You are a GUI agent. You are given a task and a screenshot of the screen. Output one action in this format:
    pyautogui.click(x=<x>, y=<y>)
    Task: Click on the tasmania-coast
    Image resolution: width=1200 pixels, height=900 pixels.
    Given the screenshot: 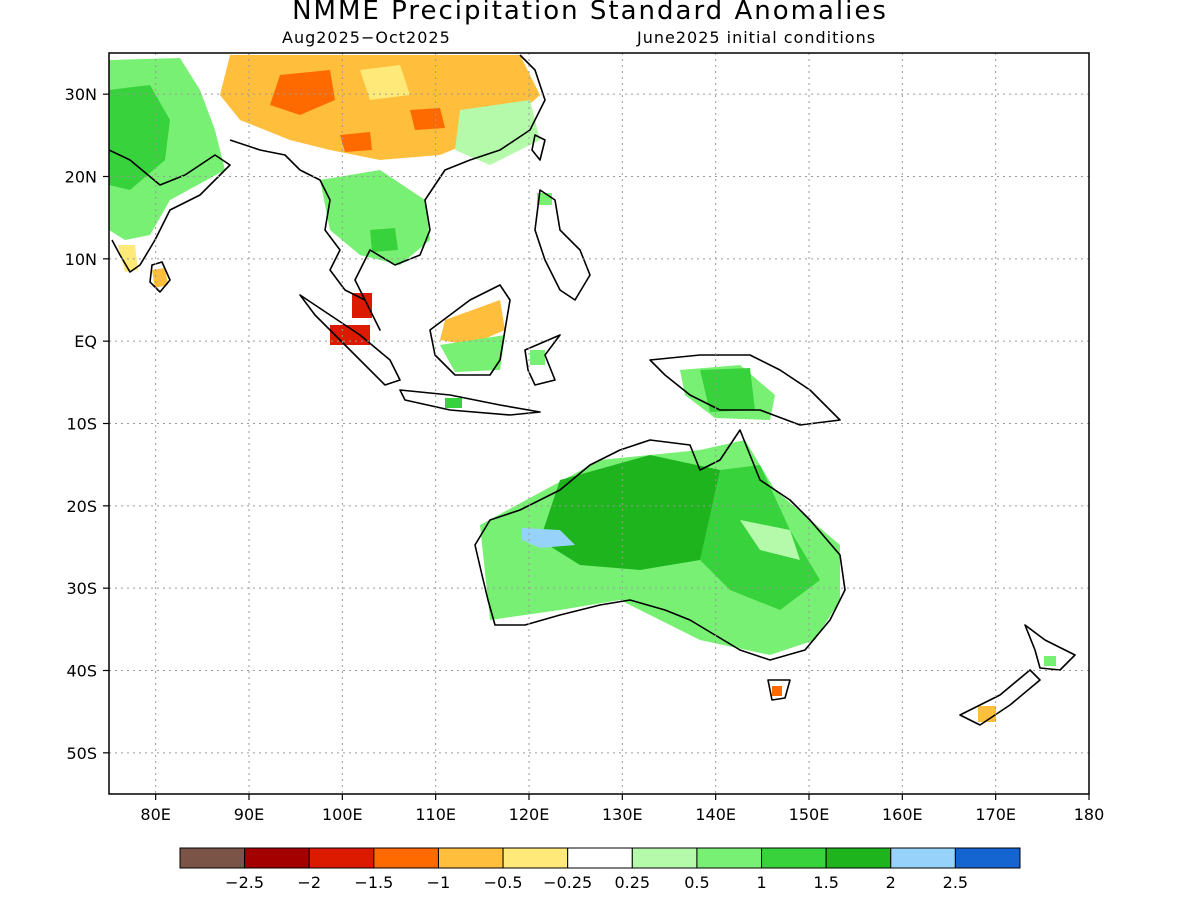 What is the action you would take?
    pyautogui.click(x=779, y=690)
    